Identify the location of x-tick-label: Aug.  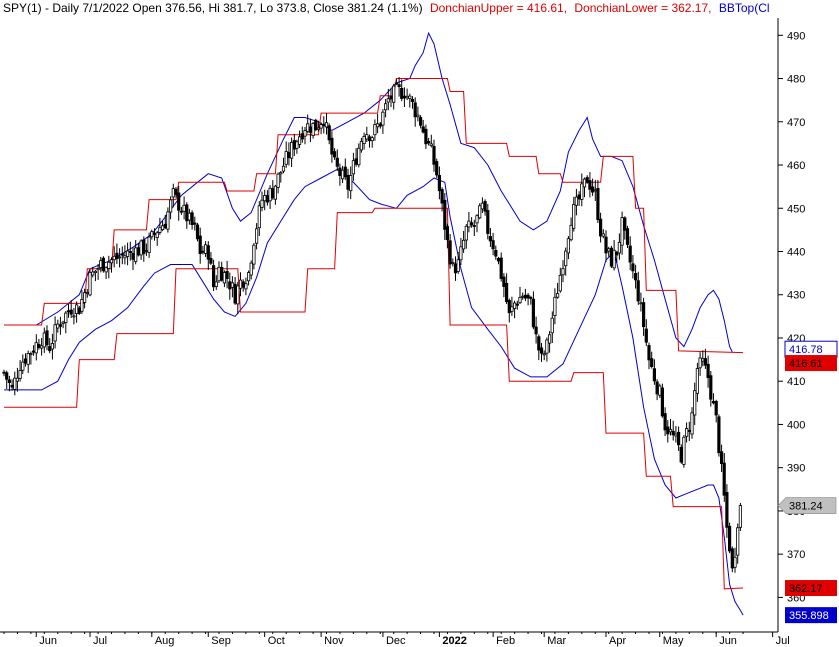
(165, 641).